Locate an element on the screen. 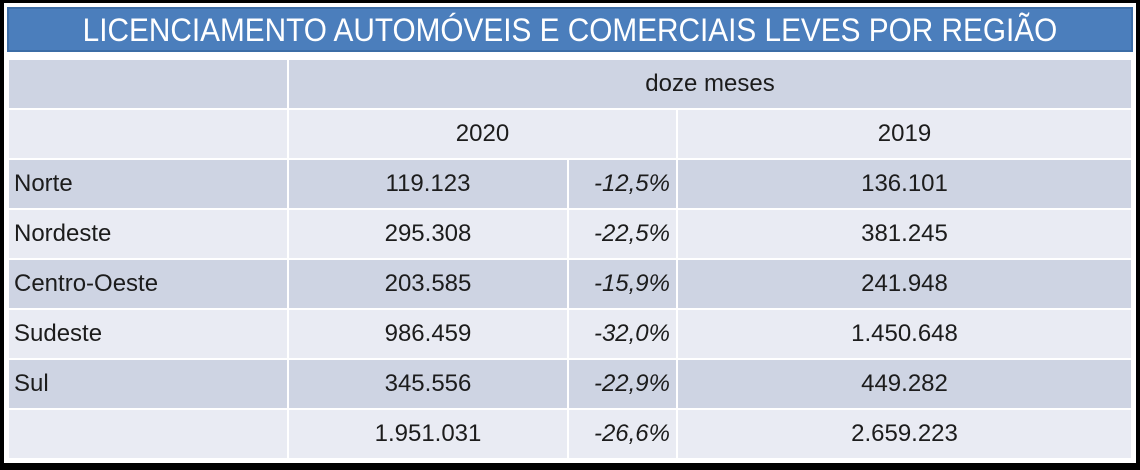 The image size is (1140, 470). region-cell: Nordeste is located at coordinates (148, 234).